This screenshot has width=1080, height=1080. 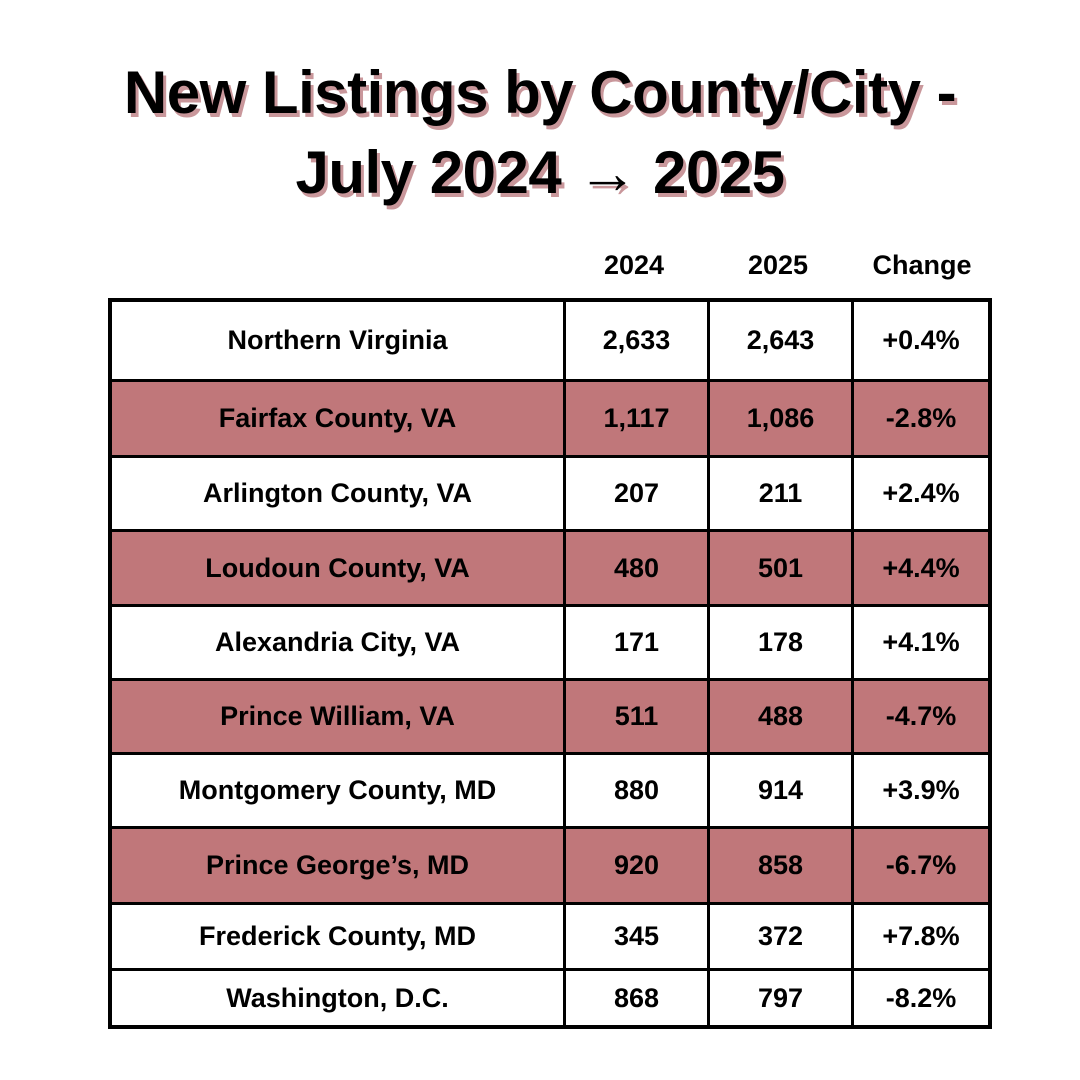 I want to click on area-cell: Northern Virginia, so click(x=339, y=342).